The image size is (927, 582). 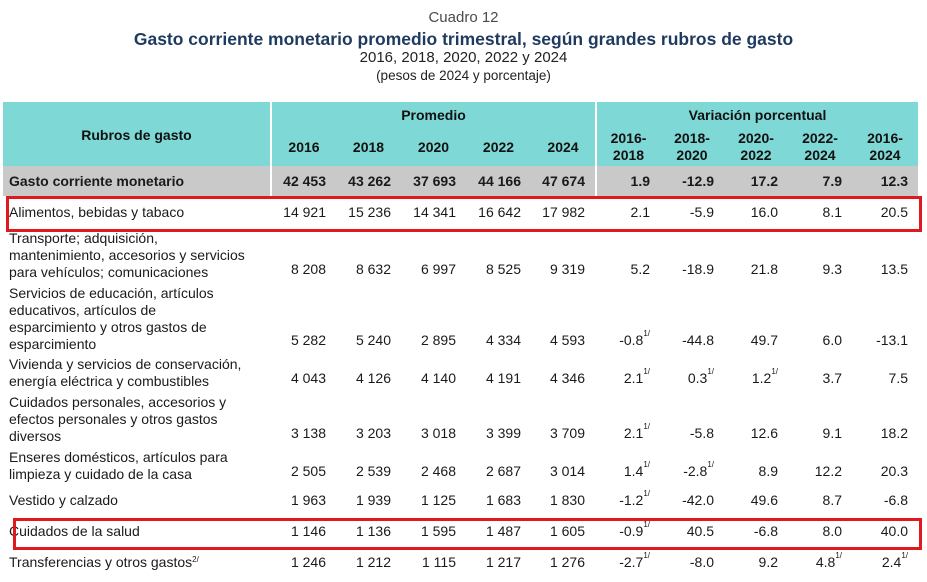 I want to click on header-rubros: Rubros de gasto, so click(x=137, y=134).